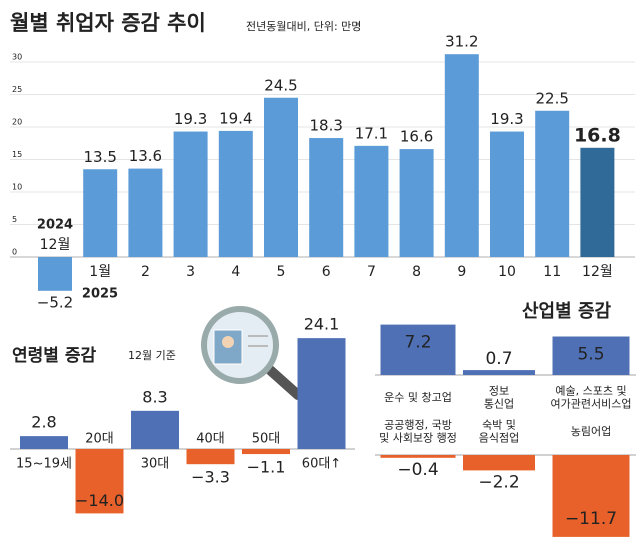  Describe the element at coordinates (100, 272) in the screenshot. I see `x-tick-label: 1월` at that location.